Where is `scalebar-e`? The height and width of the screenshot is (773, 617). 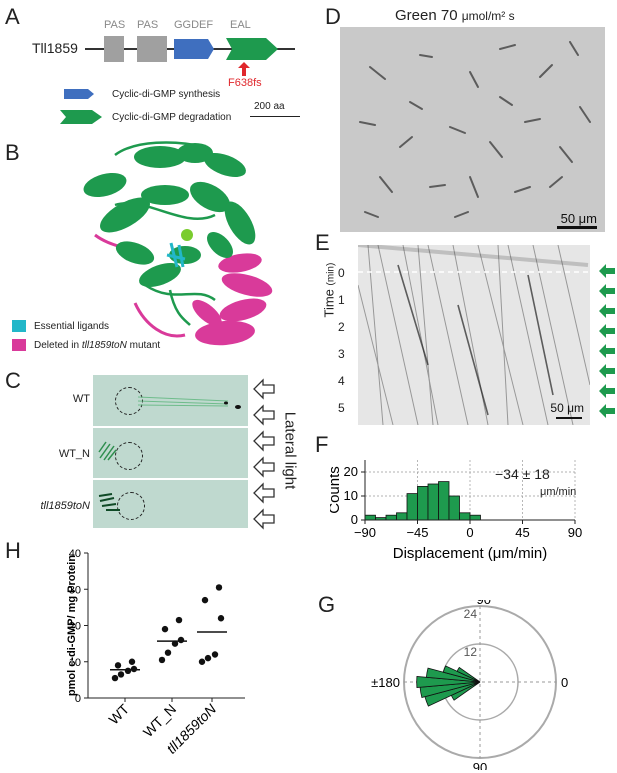
scalebar-e is located at coordinates (569, 418).